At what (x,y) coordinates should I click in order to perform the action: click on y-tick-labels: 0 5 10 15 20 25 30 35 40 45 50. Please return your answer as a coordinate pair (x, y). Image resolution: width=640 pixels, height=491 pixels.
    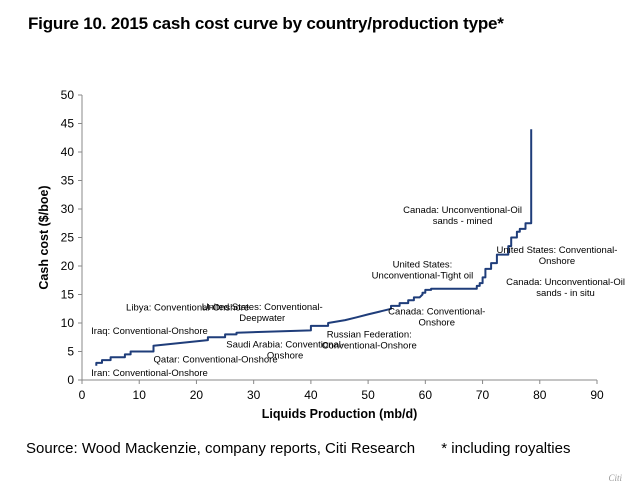
    Looking at the image, I should click on (68, 237).